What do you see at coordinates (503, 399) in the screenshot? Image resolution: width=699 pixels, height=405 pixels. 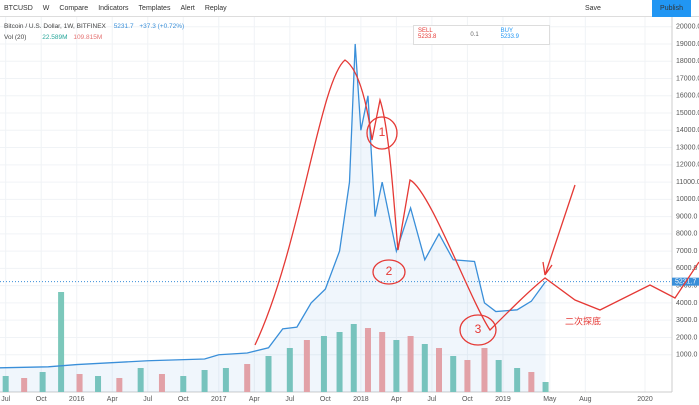 I see `x-tick-label: 2019` at bounding box center [503, 399].